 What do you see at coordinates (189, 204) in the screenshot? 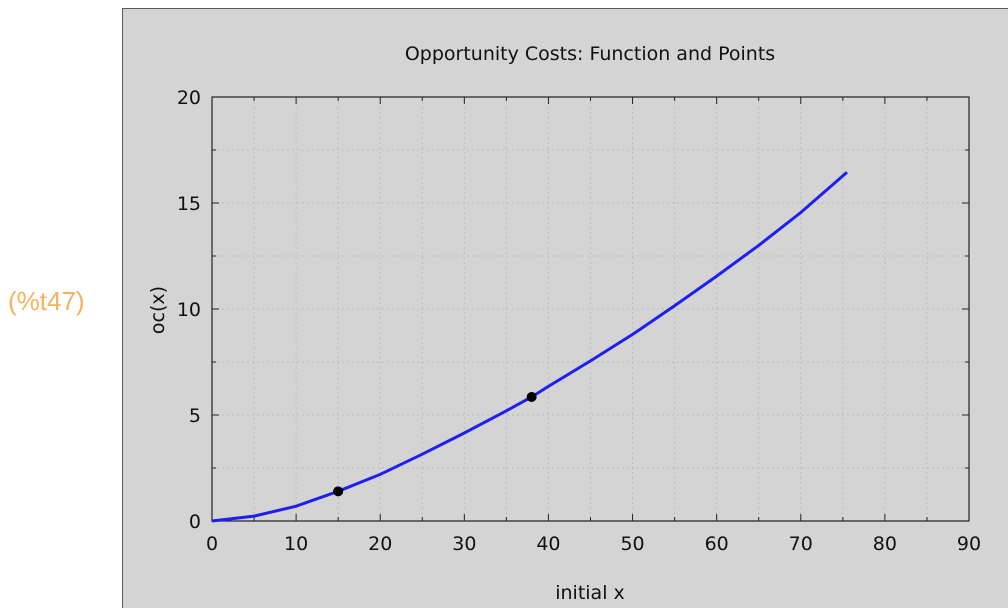
I see `y-tick-label: 15` at bounding box center [189, 204].